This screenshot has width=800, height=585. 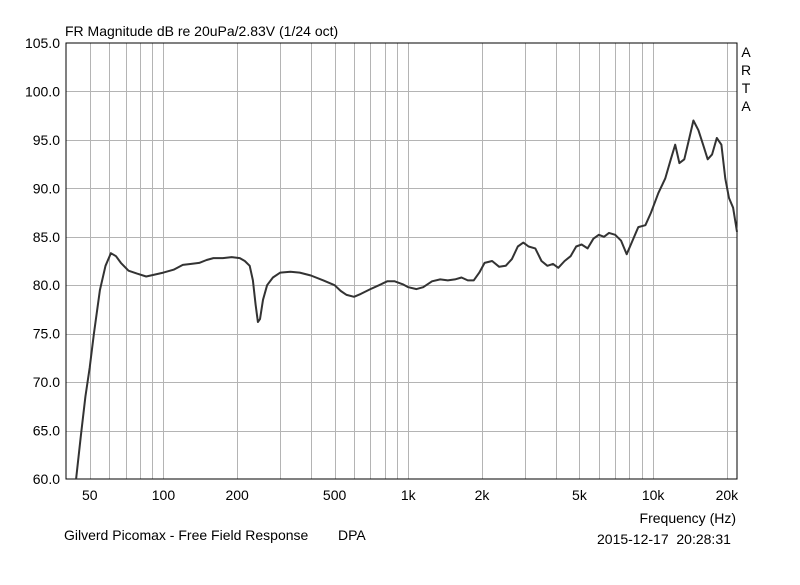 I want to click on x-tick-label: 50, so click(x=90, y=495).